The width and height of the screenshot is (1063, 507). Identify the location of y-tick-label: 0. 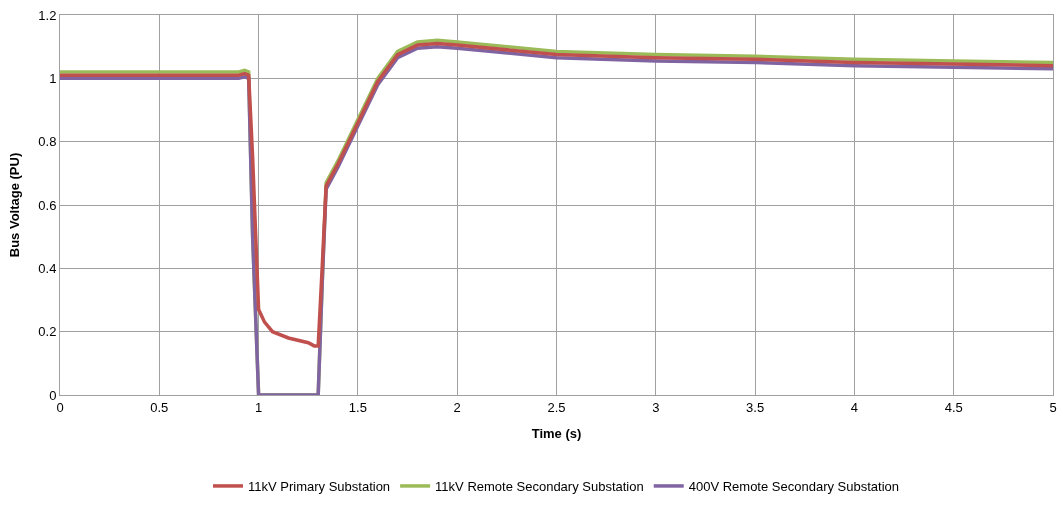
(53, 395).